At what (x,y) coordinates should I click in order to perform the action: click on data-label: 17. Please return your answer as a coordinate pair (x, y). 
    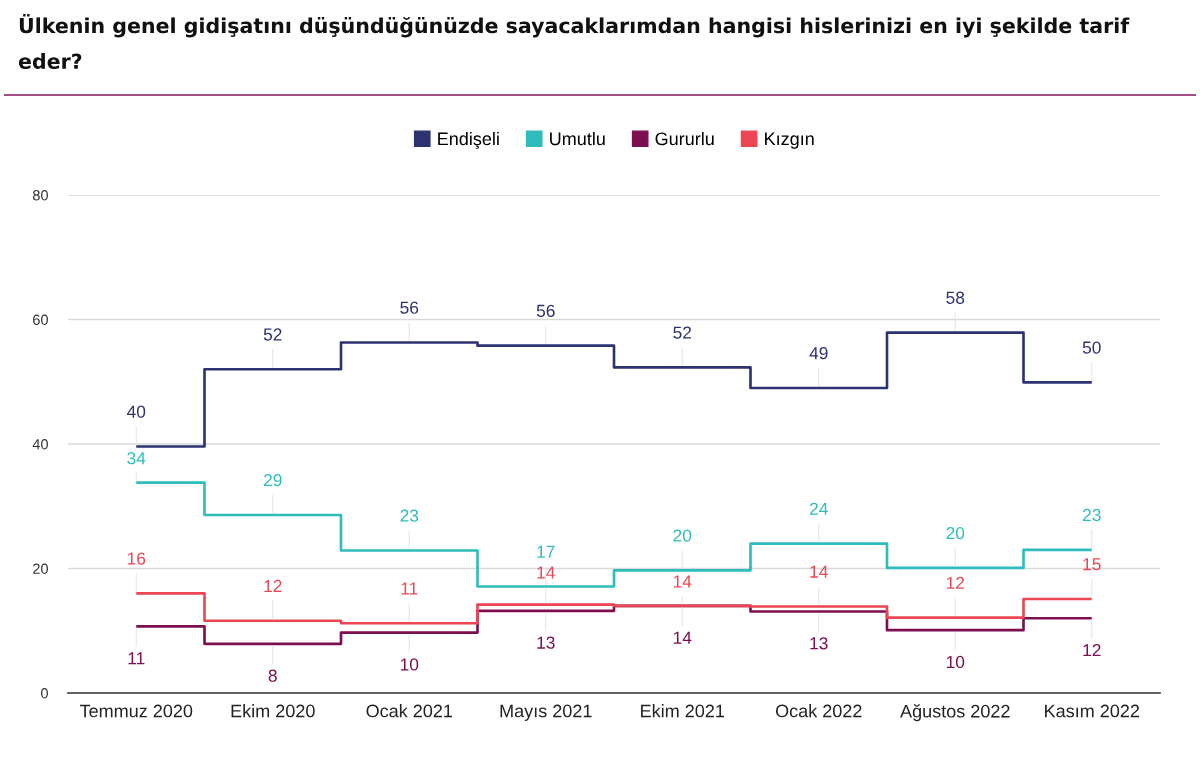
    Looking at the image, I should click on (546, 551).